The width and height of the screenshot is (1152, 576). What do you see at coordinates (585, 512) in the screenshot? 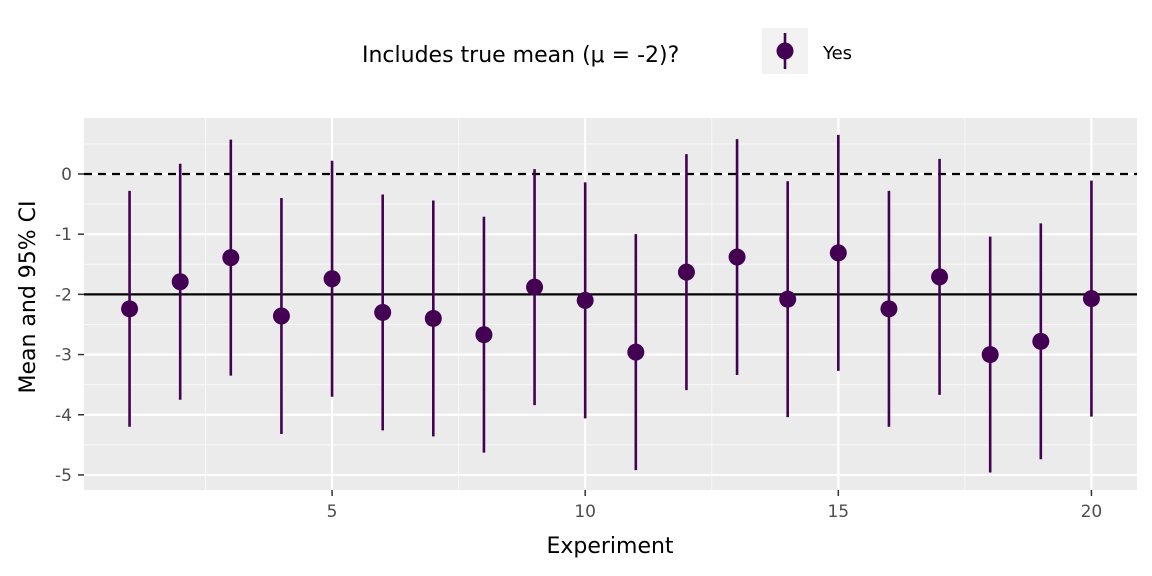
I see `x-tick-label: 10` at bounding box center [585, 512].